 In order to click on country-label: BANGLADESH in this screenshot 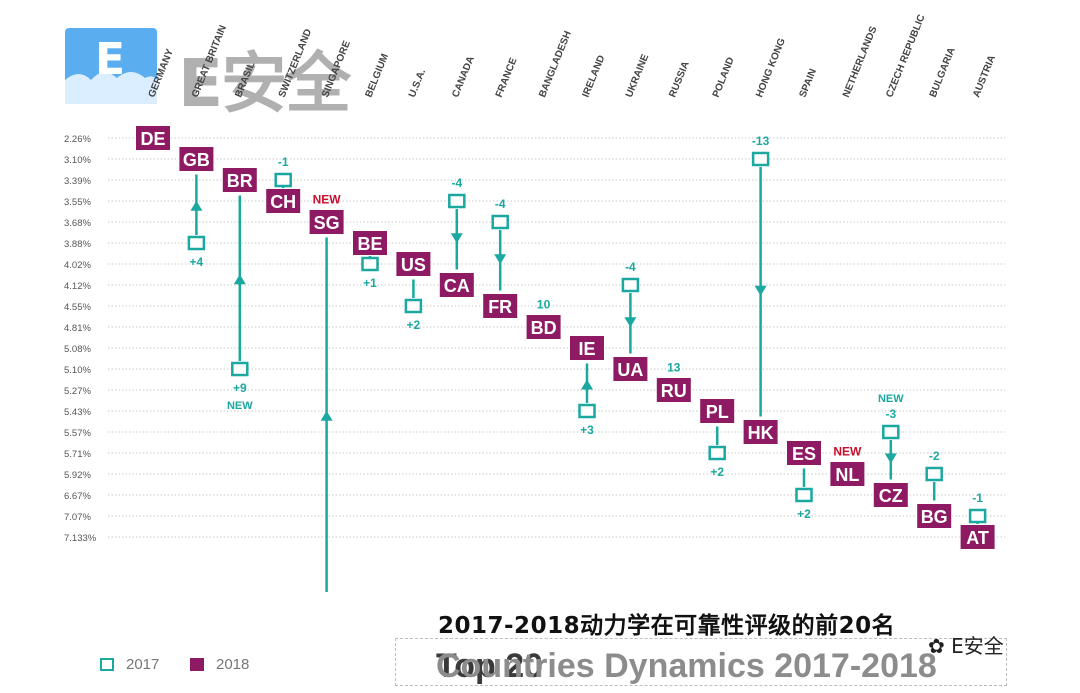, I will do `click(555, 65)`.